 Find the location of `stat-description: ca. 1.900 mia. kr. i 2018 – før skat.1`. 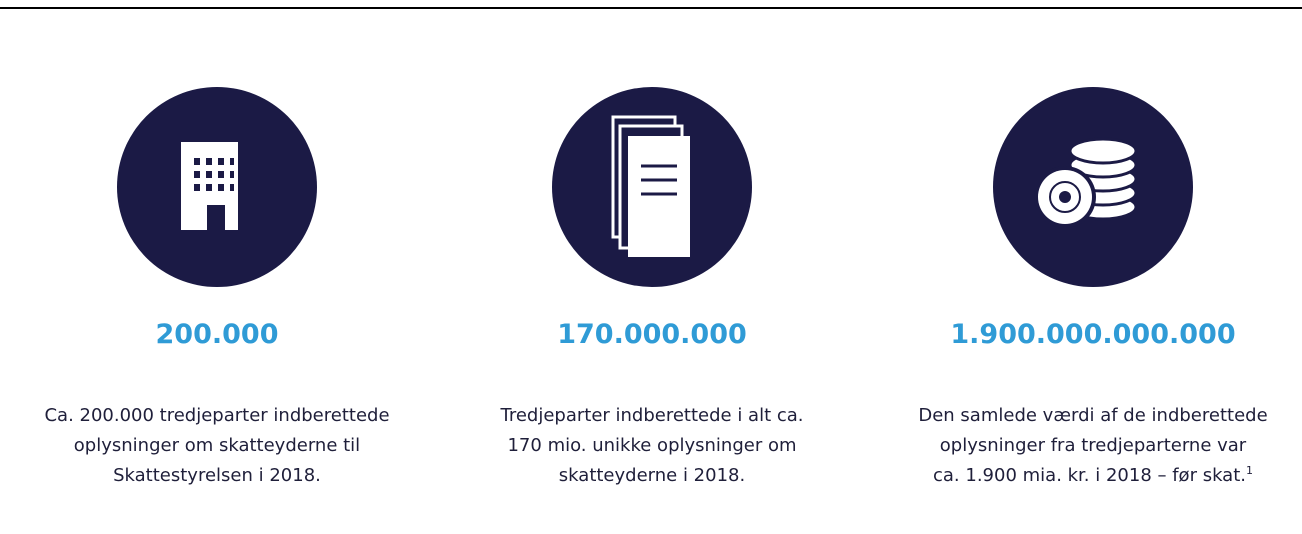

stat-description: ca. 1.900 mia. kr. i 2018 – før skat.1 is located at coordinates (1093, 475).